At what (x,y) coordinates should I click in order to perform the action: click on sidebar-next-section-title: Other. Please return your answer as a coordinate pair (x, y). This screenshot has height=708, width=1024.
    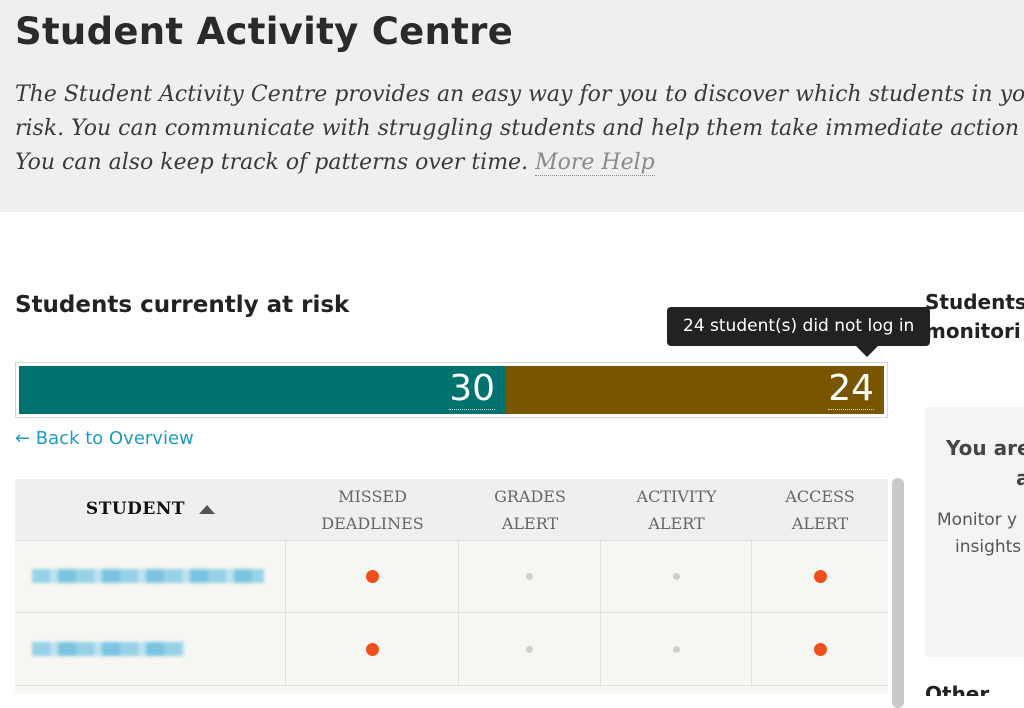
    Looking at the image, I should click on (957, 690).